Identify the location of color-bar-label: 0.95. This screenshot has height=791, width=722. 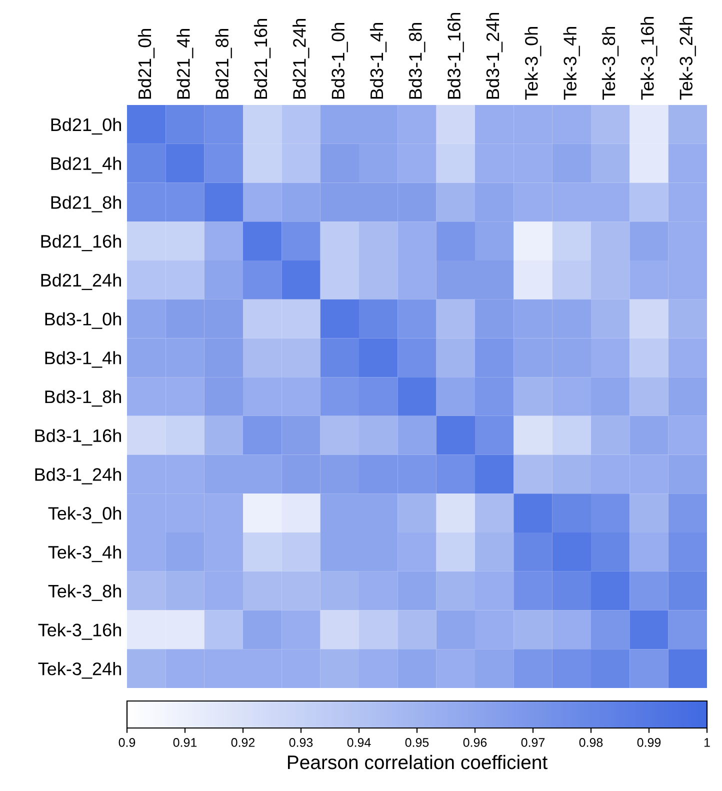
(417, 742).